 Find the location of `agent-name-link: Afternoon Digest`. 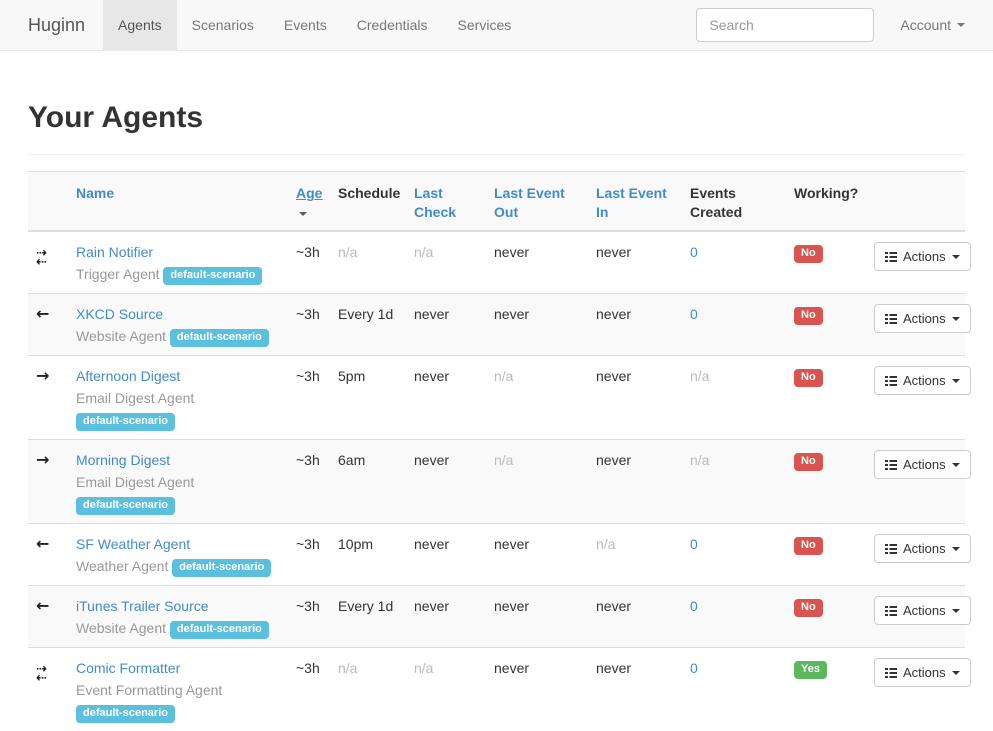

agent-name-link: Afternoon Digest is located at coordinates (128, 376).